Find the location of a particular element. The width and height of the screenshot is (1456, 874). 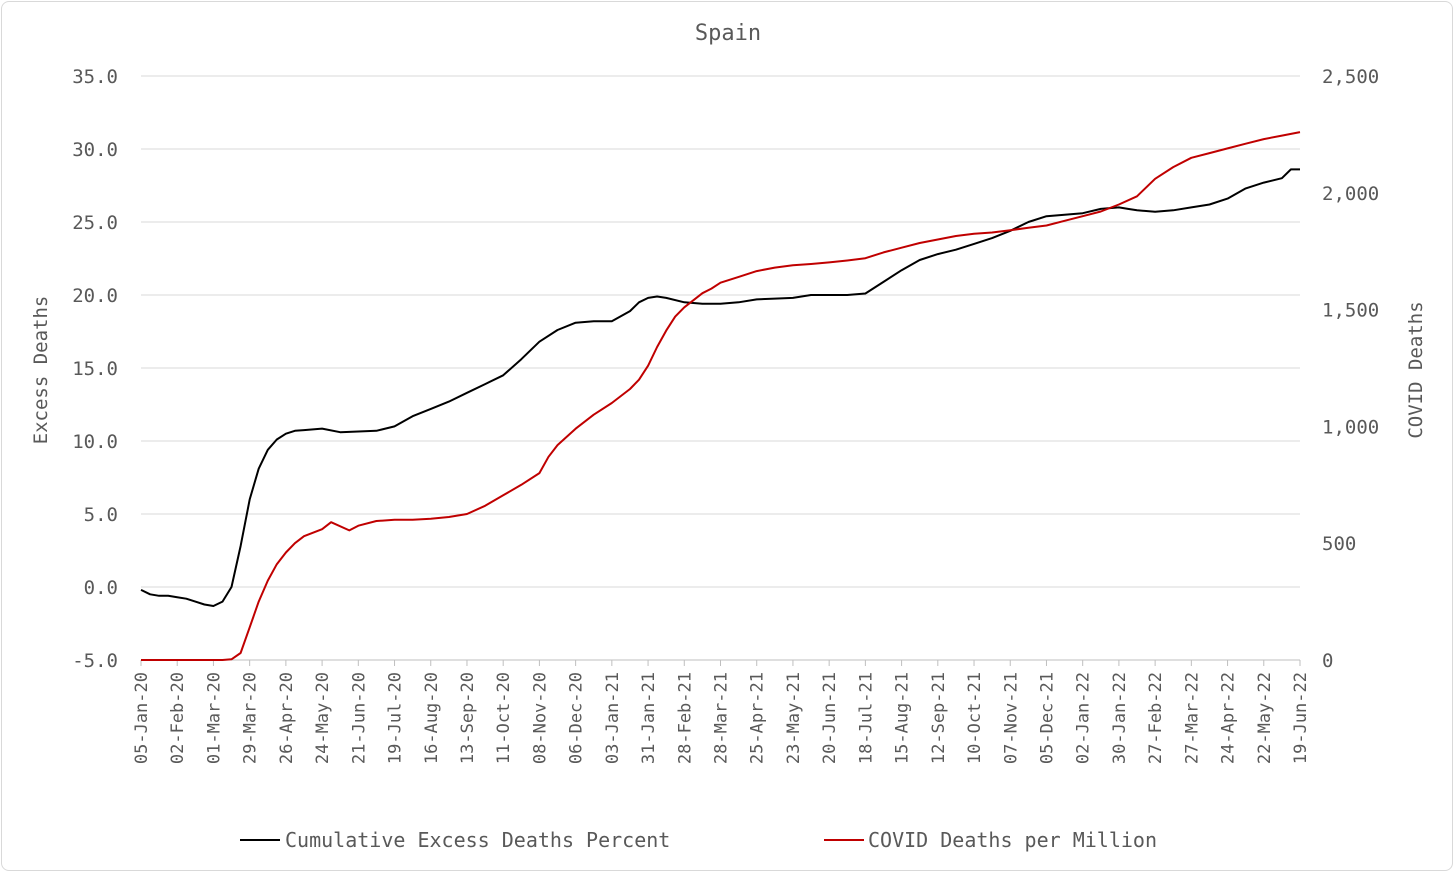

left-y-axis-ticks: 35.0 30.0 25.0 20.0 15.0 10.0 5.0 0.0 -5.0 is located at coordinates (95, 369).